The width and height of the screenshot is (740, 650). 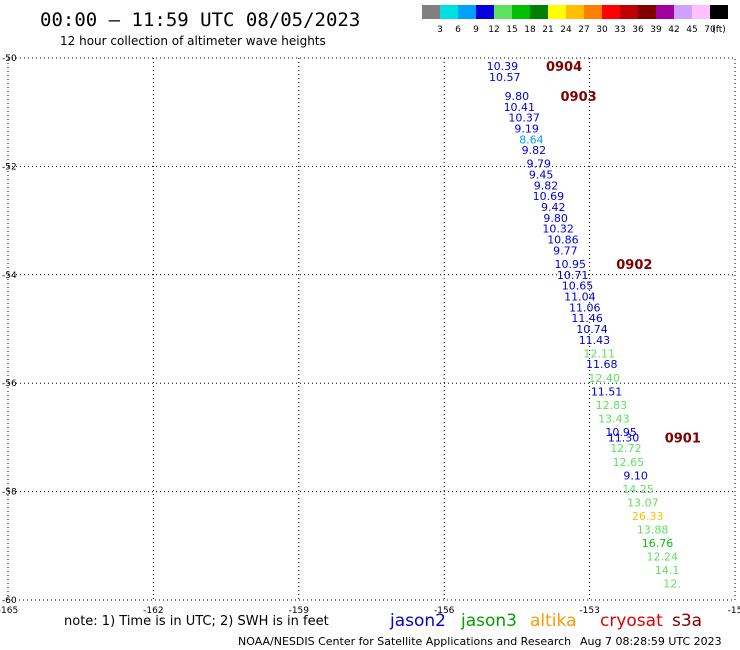 What do you see at coordinates (589, 611) in the screenshot?
I see `x-tick-label: -153` at bounding box center [589, 611].